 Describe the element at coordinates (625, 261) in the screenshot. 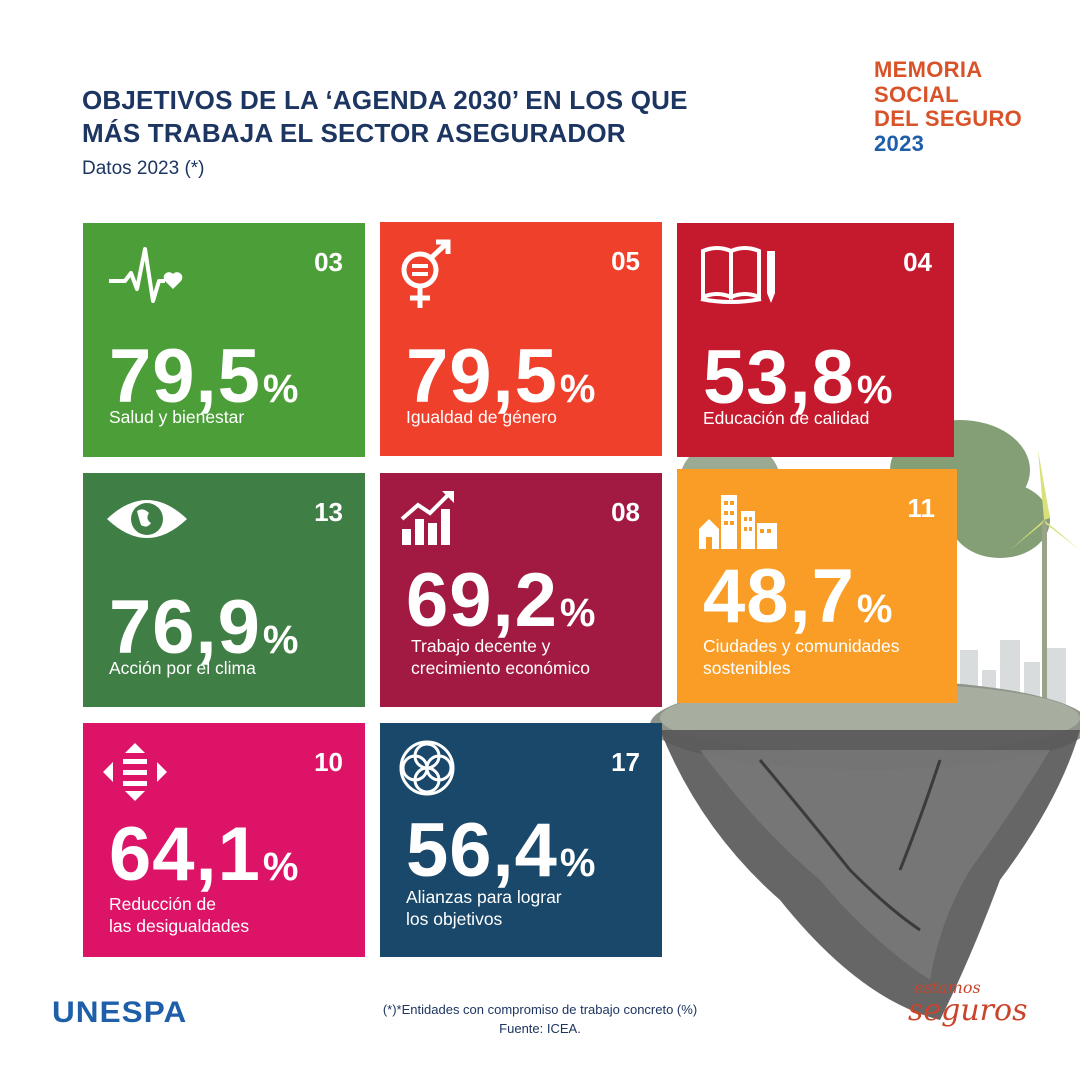

I see `sdg-number: 05` at that location.